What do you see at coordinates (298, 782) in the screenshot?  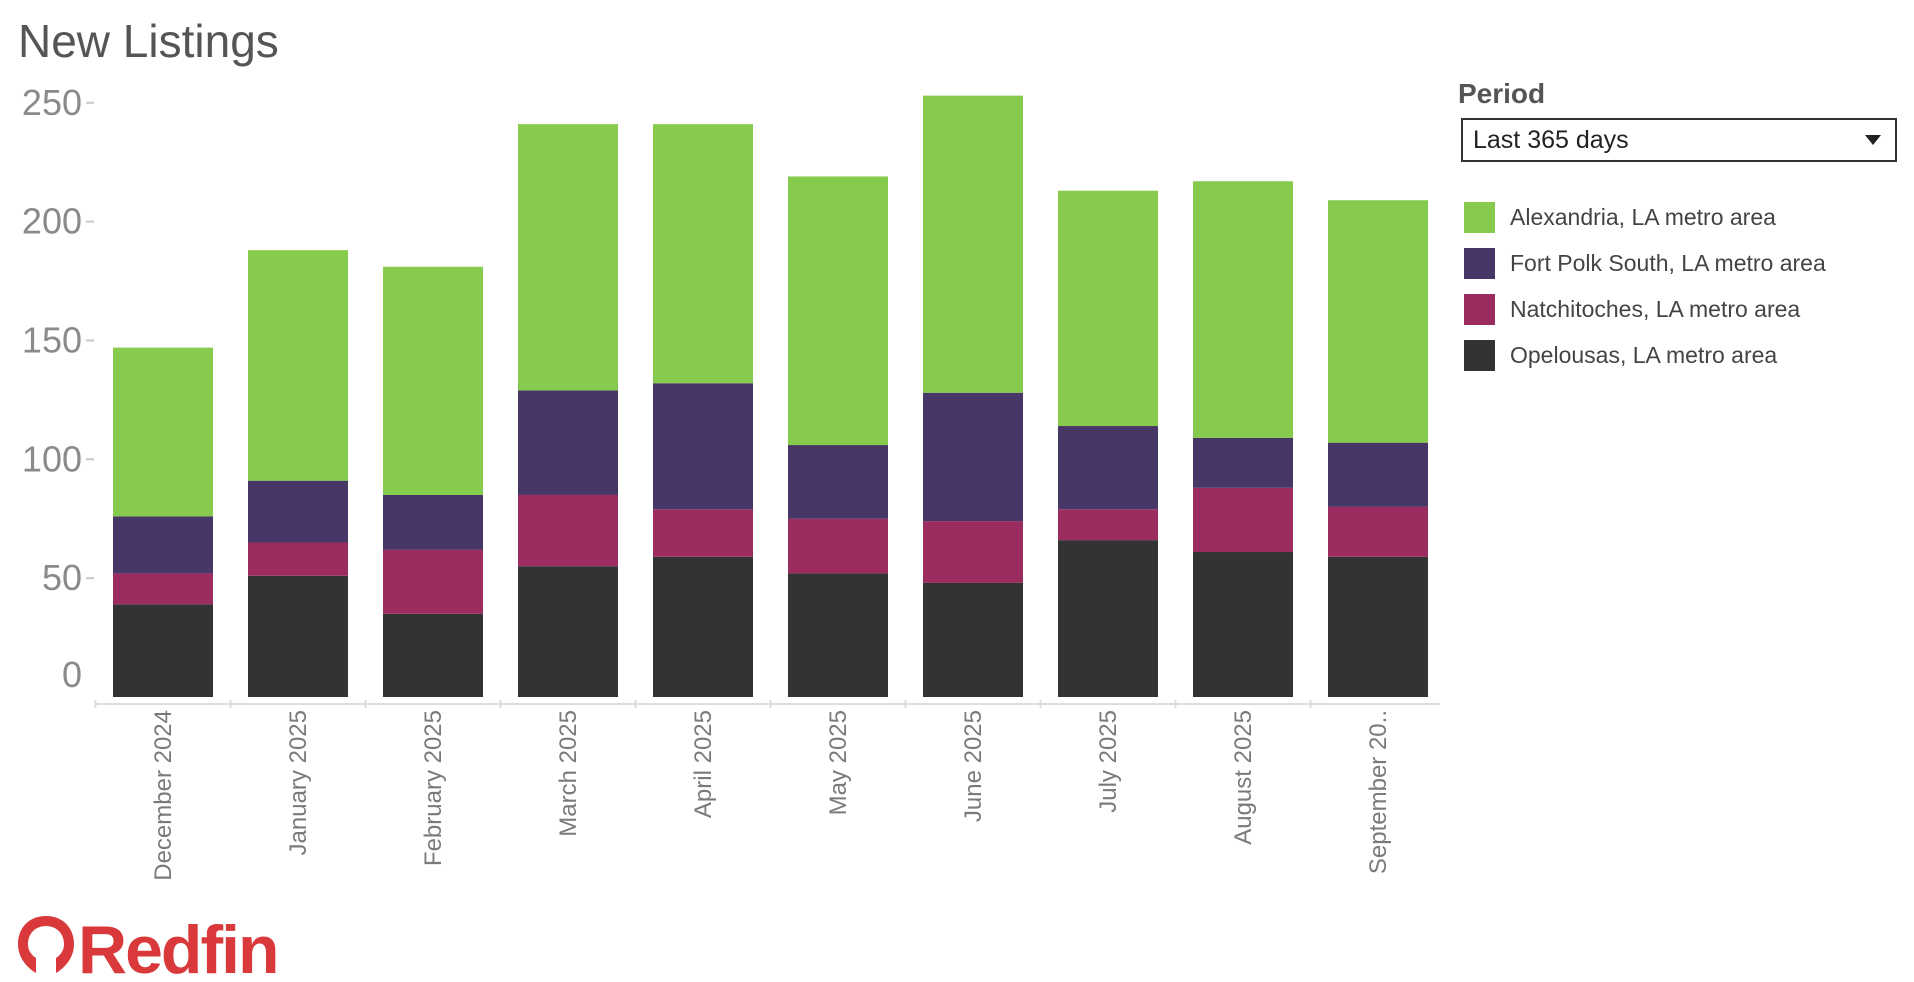 I see `x-tick-label: January 2025` at bounding box center [298, 782].